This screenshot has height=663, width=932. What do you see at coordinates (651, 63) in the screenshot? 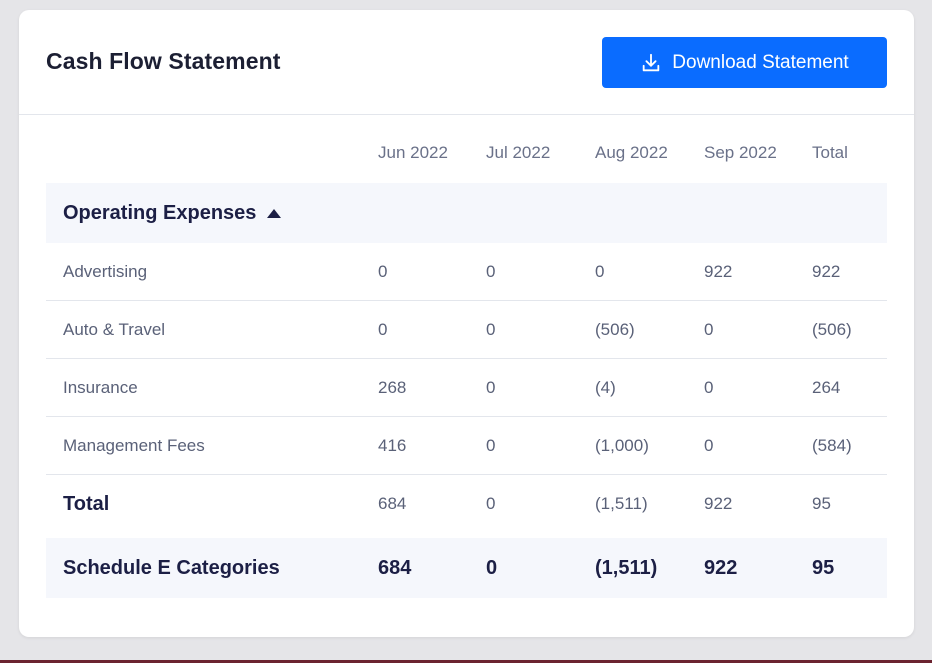
I see `download-icon` at bounding box center [651, 63].